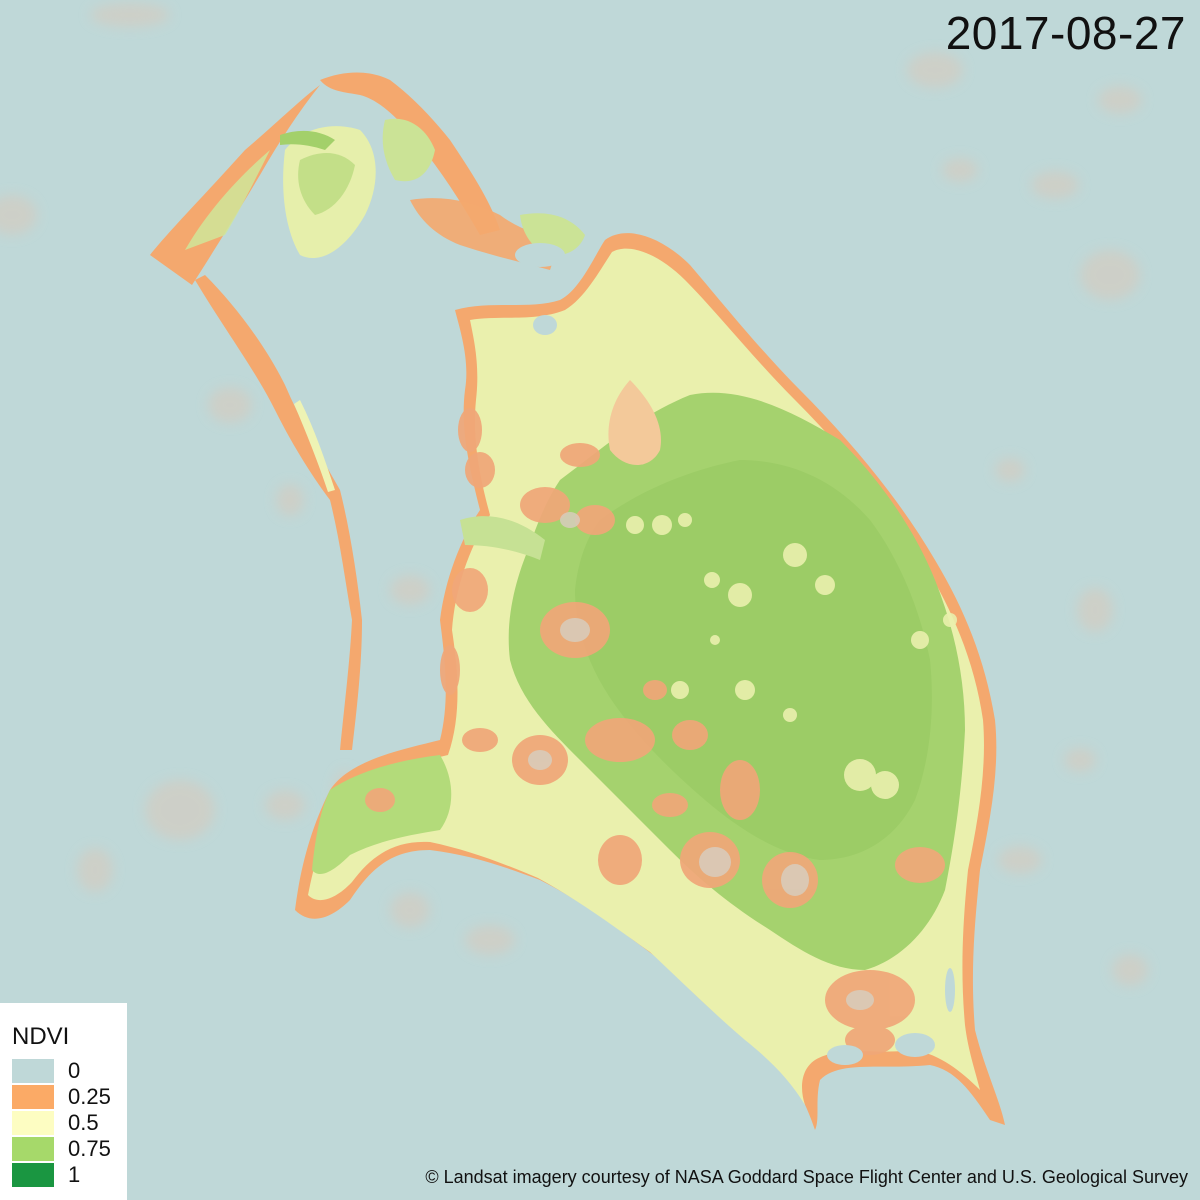 This screenshot has width=1200, height=1200. I want to click on legend-label: 0.25, so click(89, 1096).